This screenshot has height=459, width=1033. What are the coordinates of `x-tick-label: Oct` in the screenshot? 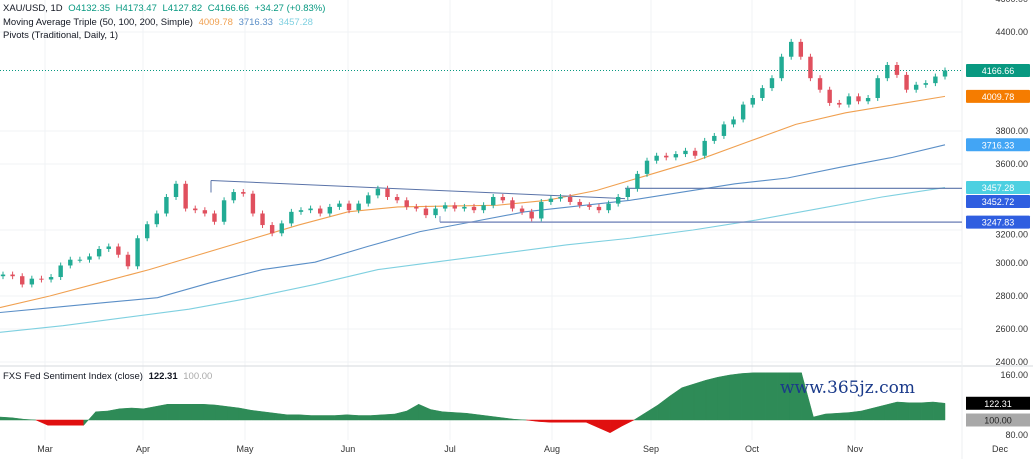 It's located at (752, 449).